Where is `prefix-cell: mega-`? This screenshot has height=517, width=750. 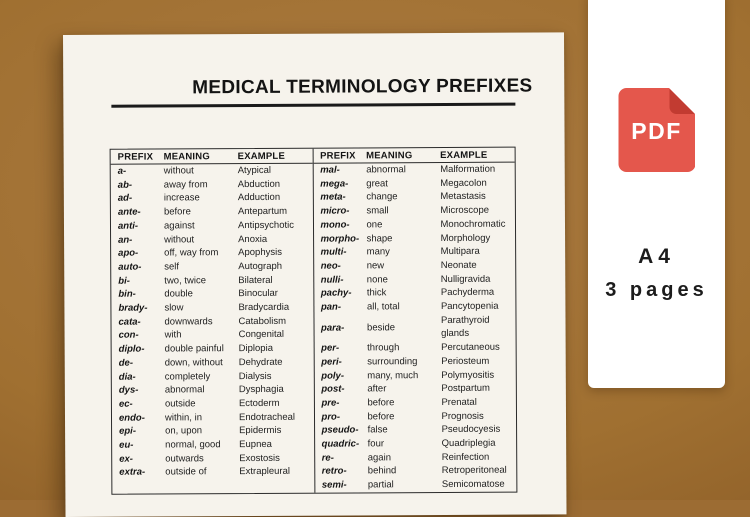
prefix-cell: mega- is located at coordinates (334, 184).